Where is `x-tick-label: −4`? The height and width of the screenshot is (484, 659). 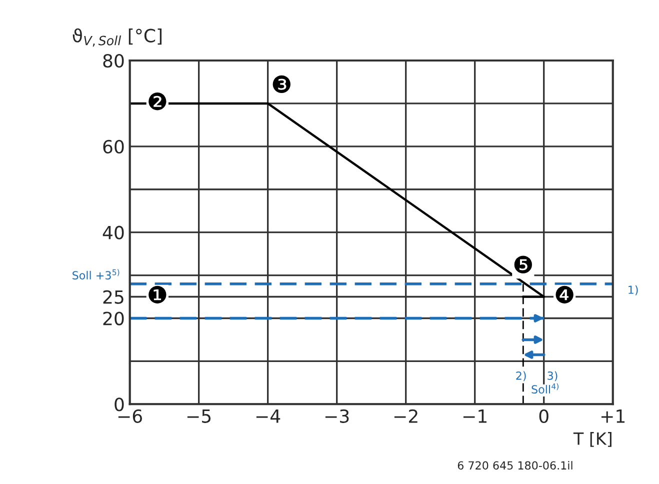 x-tick-label: −4 is located at coordinates (268, 416).